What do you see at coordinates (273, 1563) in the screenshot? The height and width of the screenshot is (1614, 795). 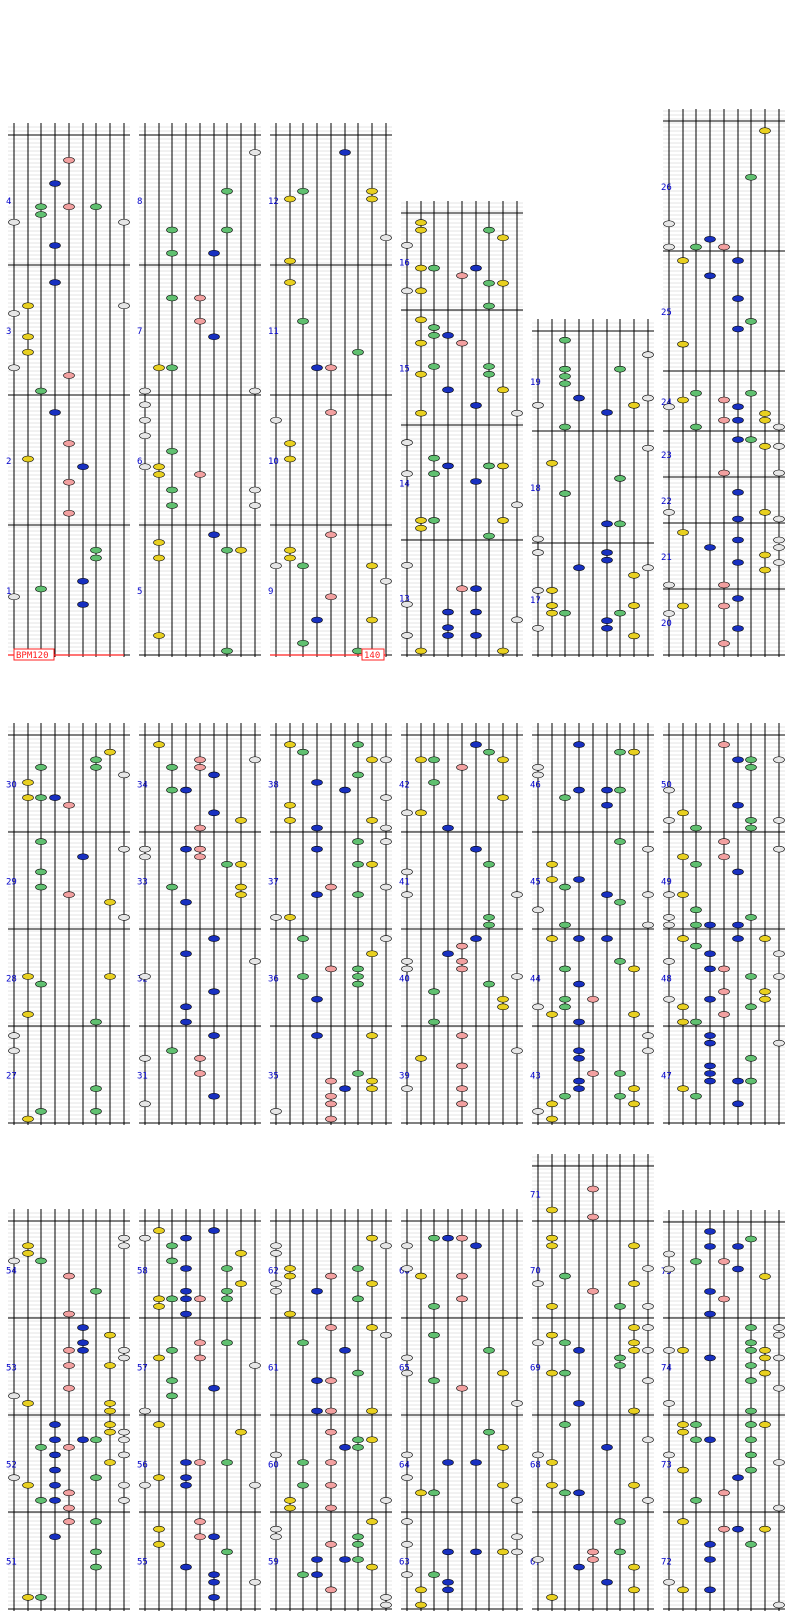 I see `measure-number: 59` at bounding box center [273, 1563].